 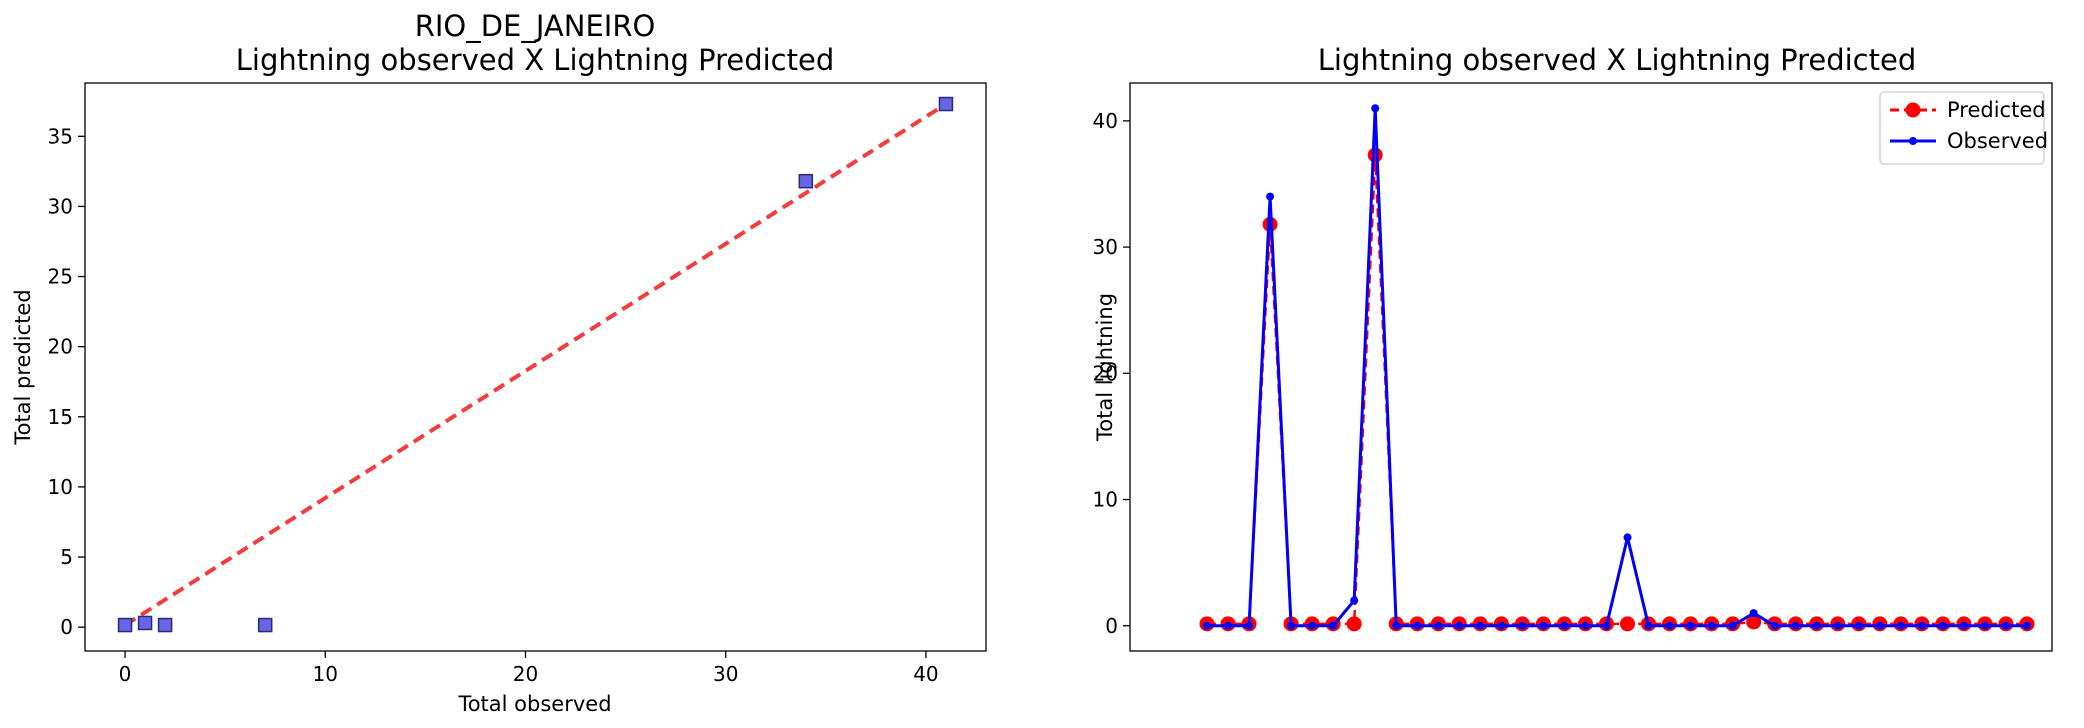 I want to click on axis-ticks: 0 10 20 30 40, so click(x=1111, y=373).